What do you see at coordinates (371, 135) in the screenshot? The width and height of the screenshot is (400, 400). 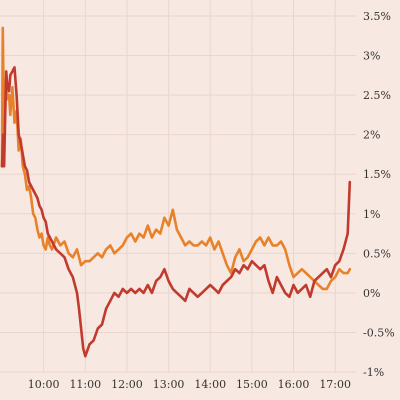 I see `y-tick-label: 2%` at bounding box center [371, 135].